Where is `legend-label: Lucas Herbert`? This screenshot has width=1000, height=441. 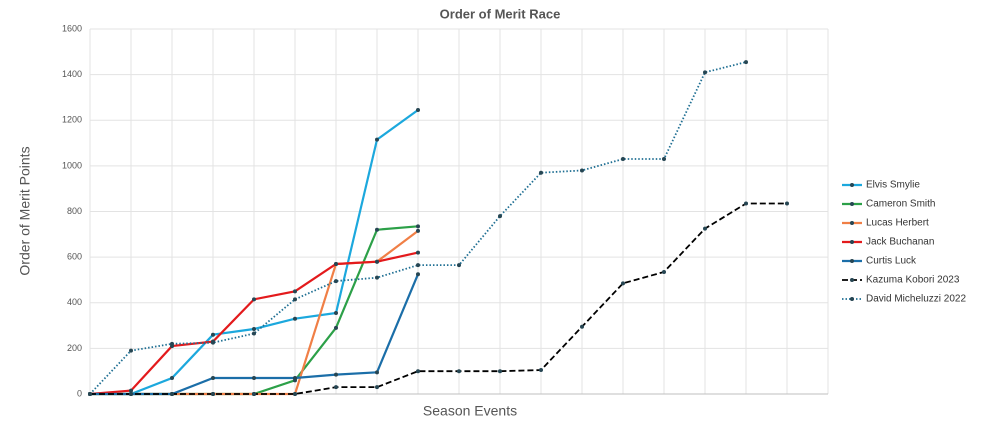
legend-label: Lucas Herbert is located at coordinates (897, 223).